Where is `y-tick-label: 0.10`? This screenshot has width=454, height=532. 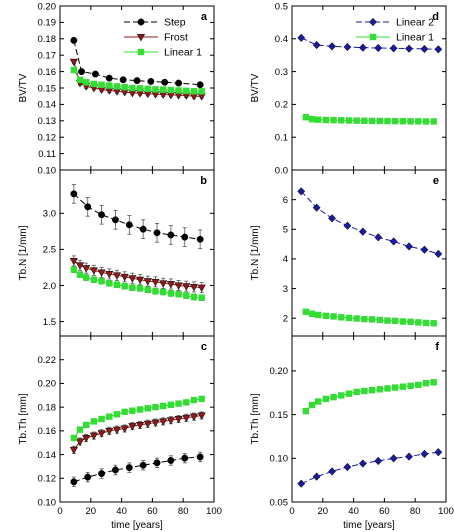
y-tick-label: 0.10 is located at coordinates (47, 170).